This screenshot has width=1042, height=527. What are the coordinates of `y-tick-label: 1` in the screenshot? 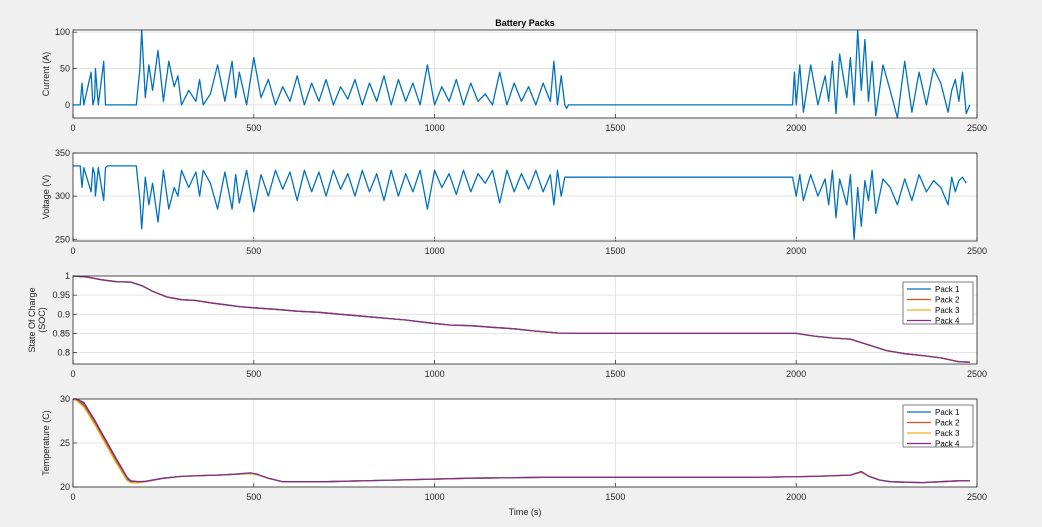 It's located at (67, 276).